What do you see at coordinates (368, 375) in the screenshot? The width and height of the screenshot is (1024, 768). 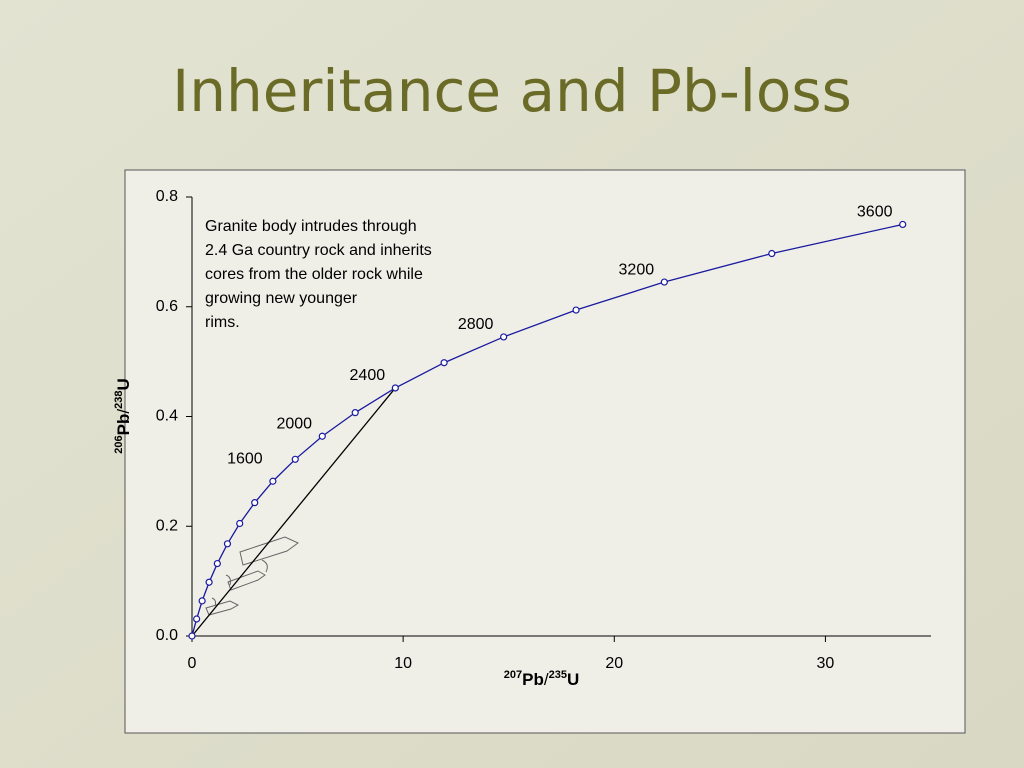 I see `age-label: 2400` at bounding box center [368, 375].